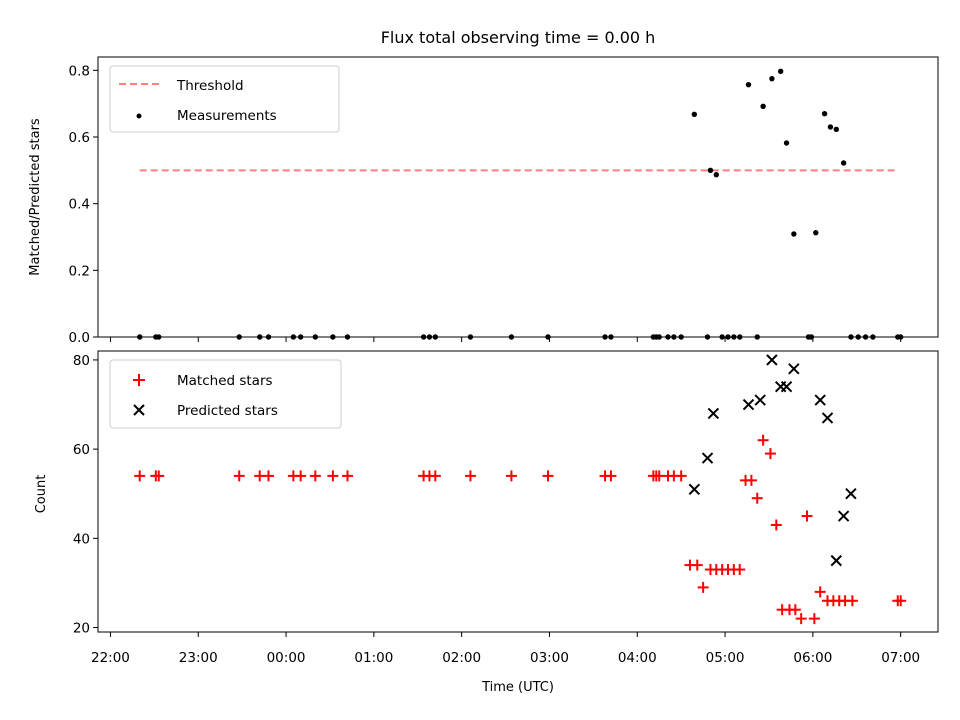  What do you see at coordinates (198, 658) in the screenshot?
I see `x-tick-label: 23:00` at bounding box center [198, 658].